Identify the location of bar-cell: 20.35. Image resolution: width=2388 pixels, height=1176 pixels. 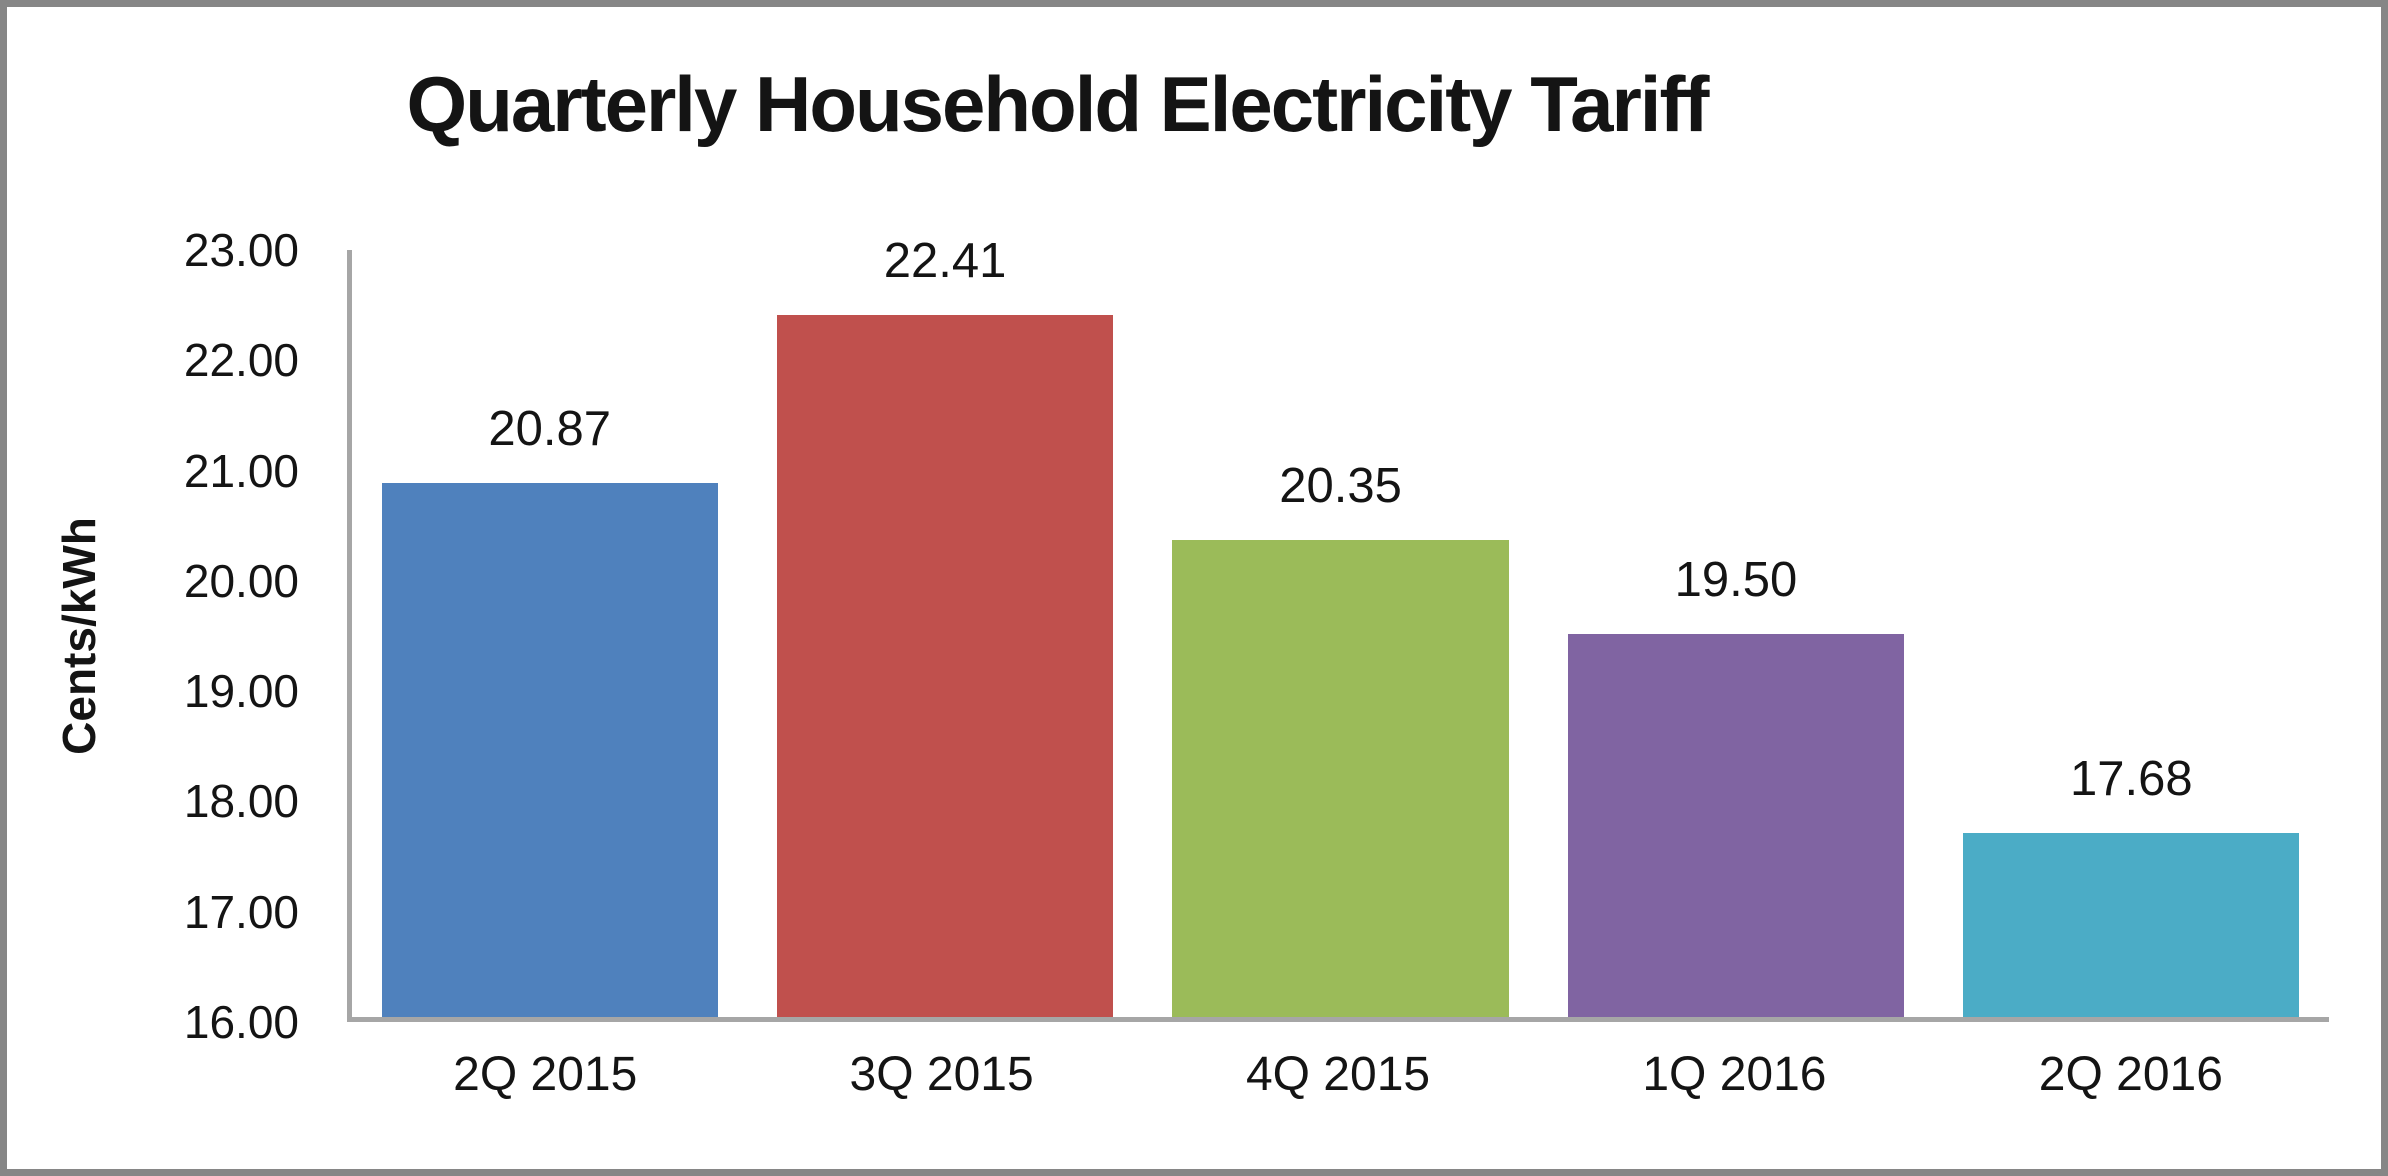
(1340, 633).